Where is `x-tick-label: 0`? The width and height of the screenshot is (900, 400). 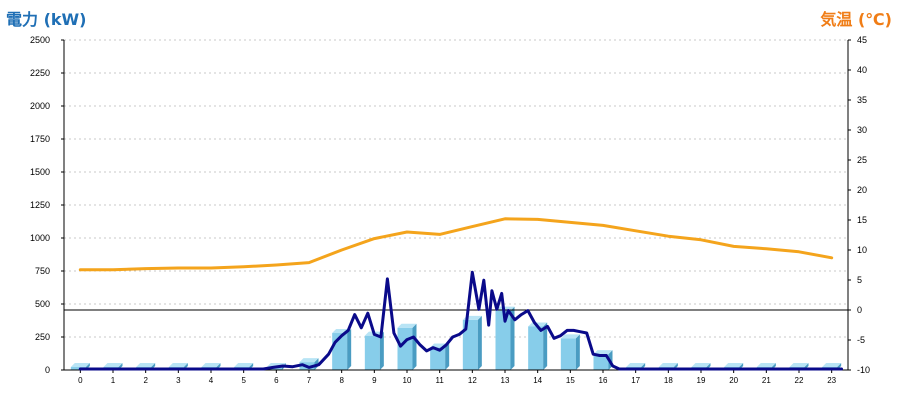 x-tick-label: 0 is located at coordinates (80, 380).